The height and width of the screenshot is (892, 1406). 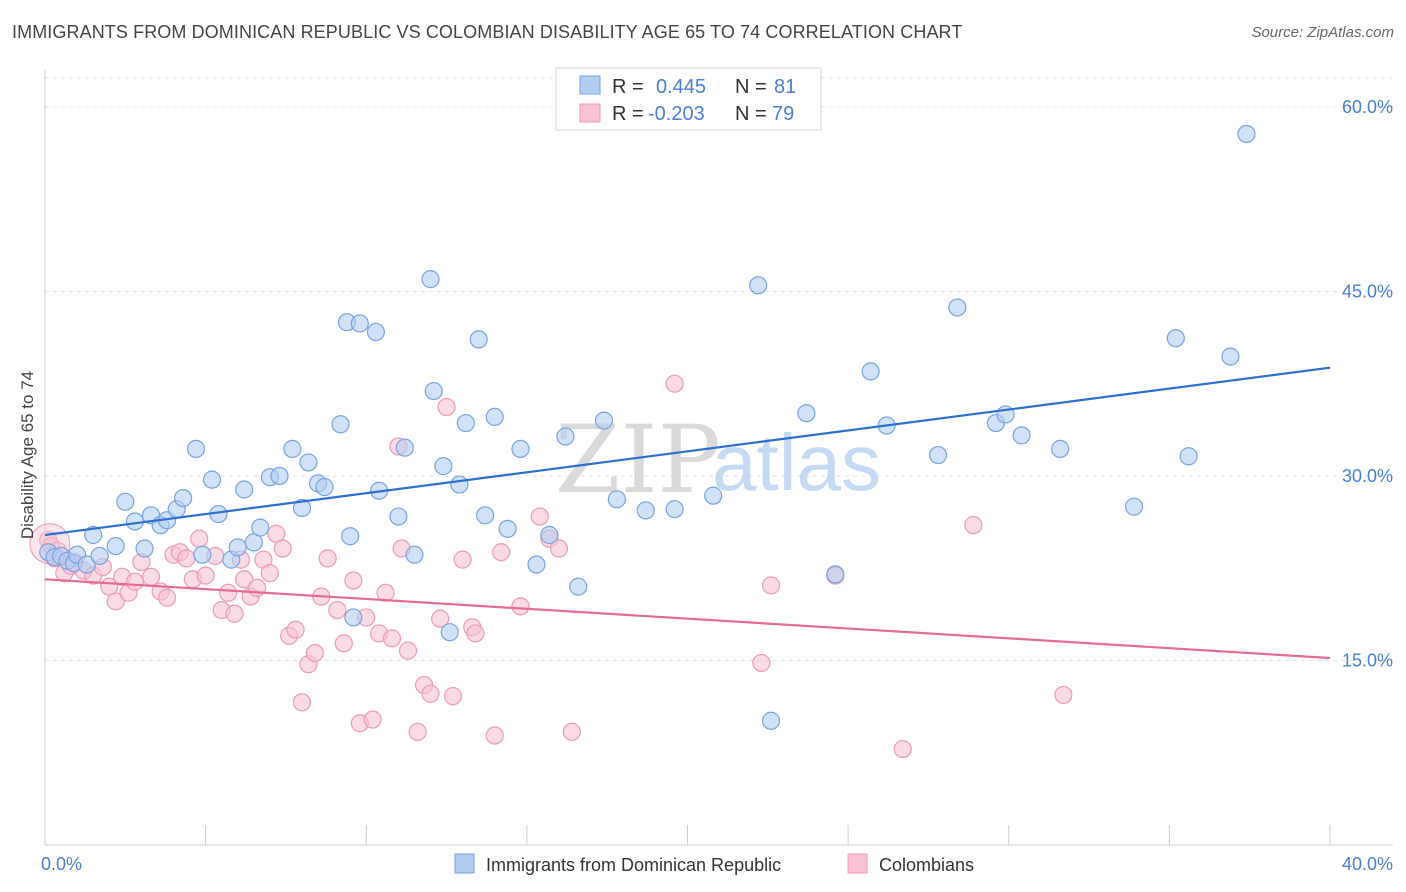 I want to click on legend-bottom-label-1: Immigrants from Dominican Republic, so click(x=633, y=865).